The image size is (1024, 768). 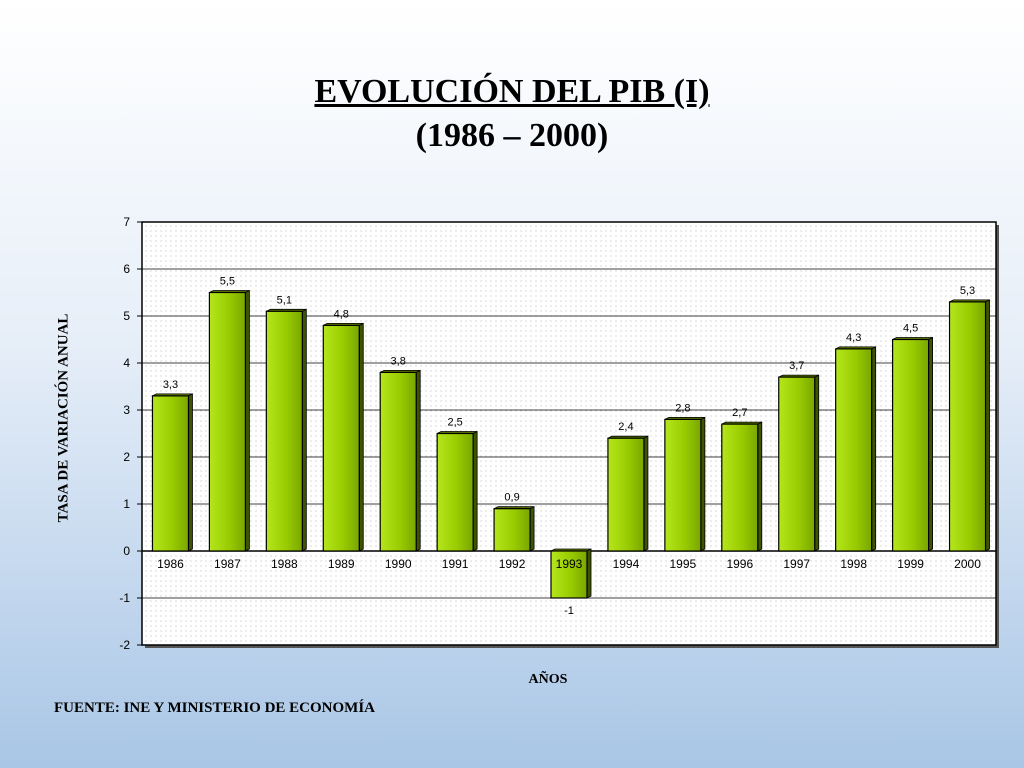 What do you see at coordinates (126, 457) in the screenshot?
I see `y-tick-label: 2` at bounding box center [126, 457].